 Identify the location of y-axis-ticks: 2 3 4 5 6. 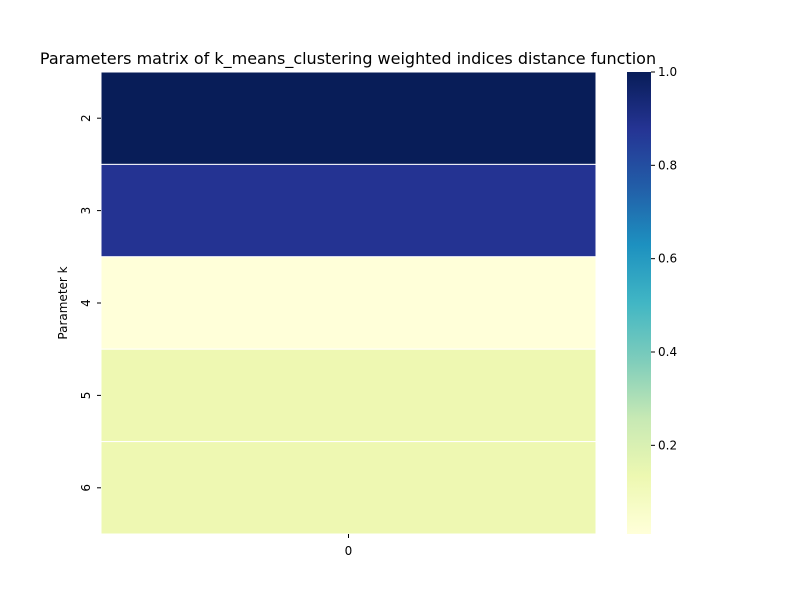
(90, 303).